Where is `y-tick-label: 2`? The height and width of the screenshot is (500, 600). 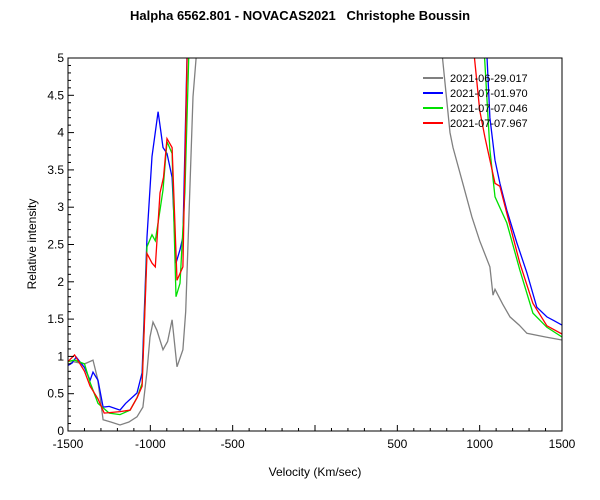
y-tick-label: 2 is located at coordinates (60, 282).